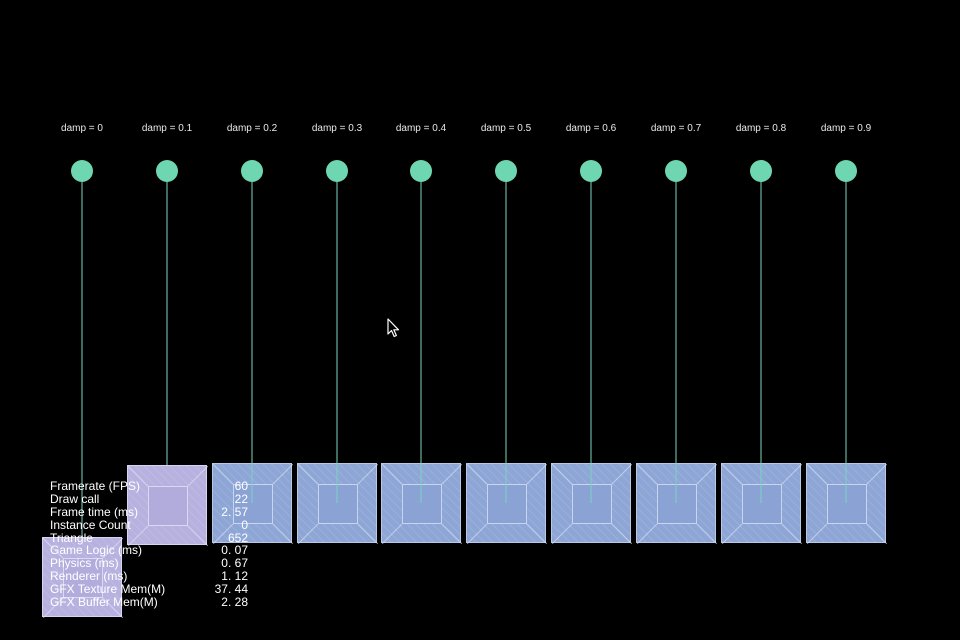 The height and width of the screenshot is (640, 960). I want to click on stat-row: Triangle 652, so click(150, 537).